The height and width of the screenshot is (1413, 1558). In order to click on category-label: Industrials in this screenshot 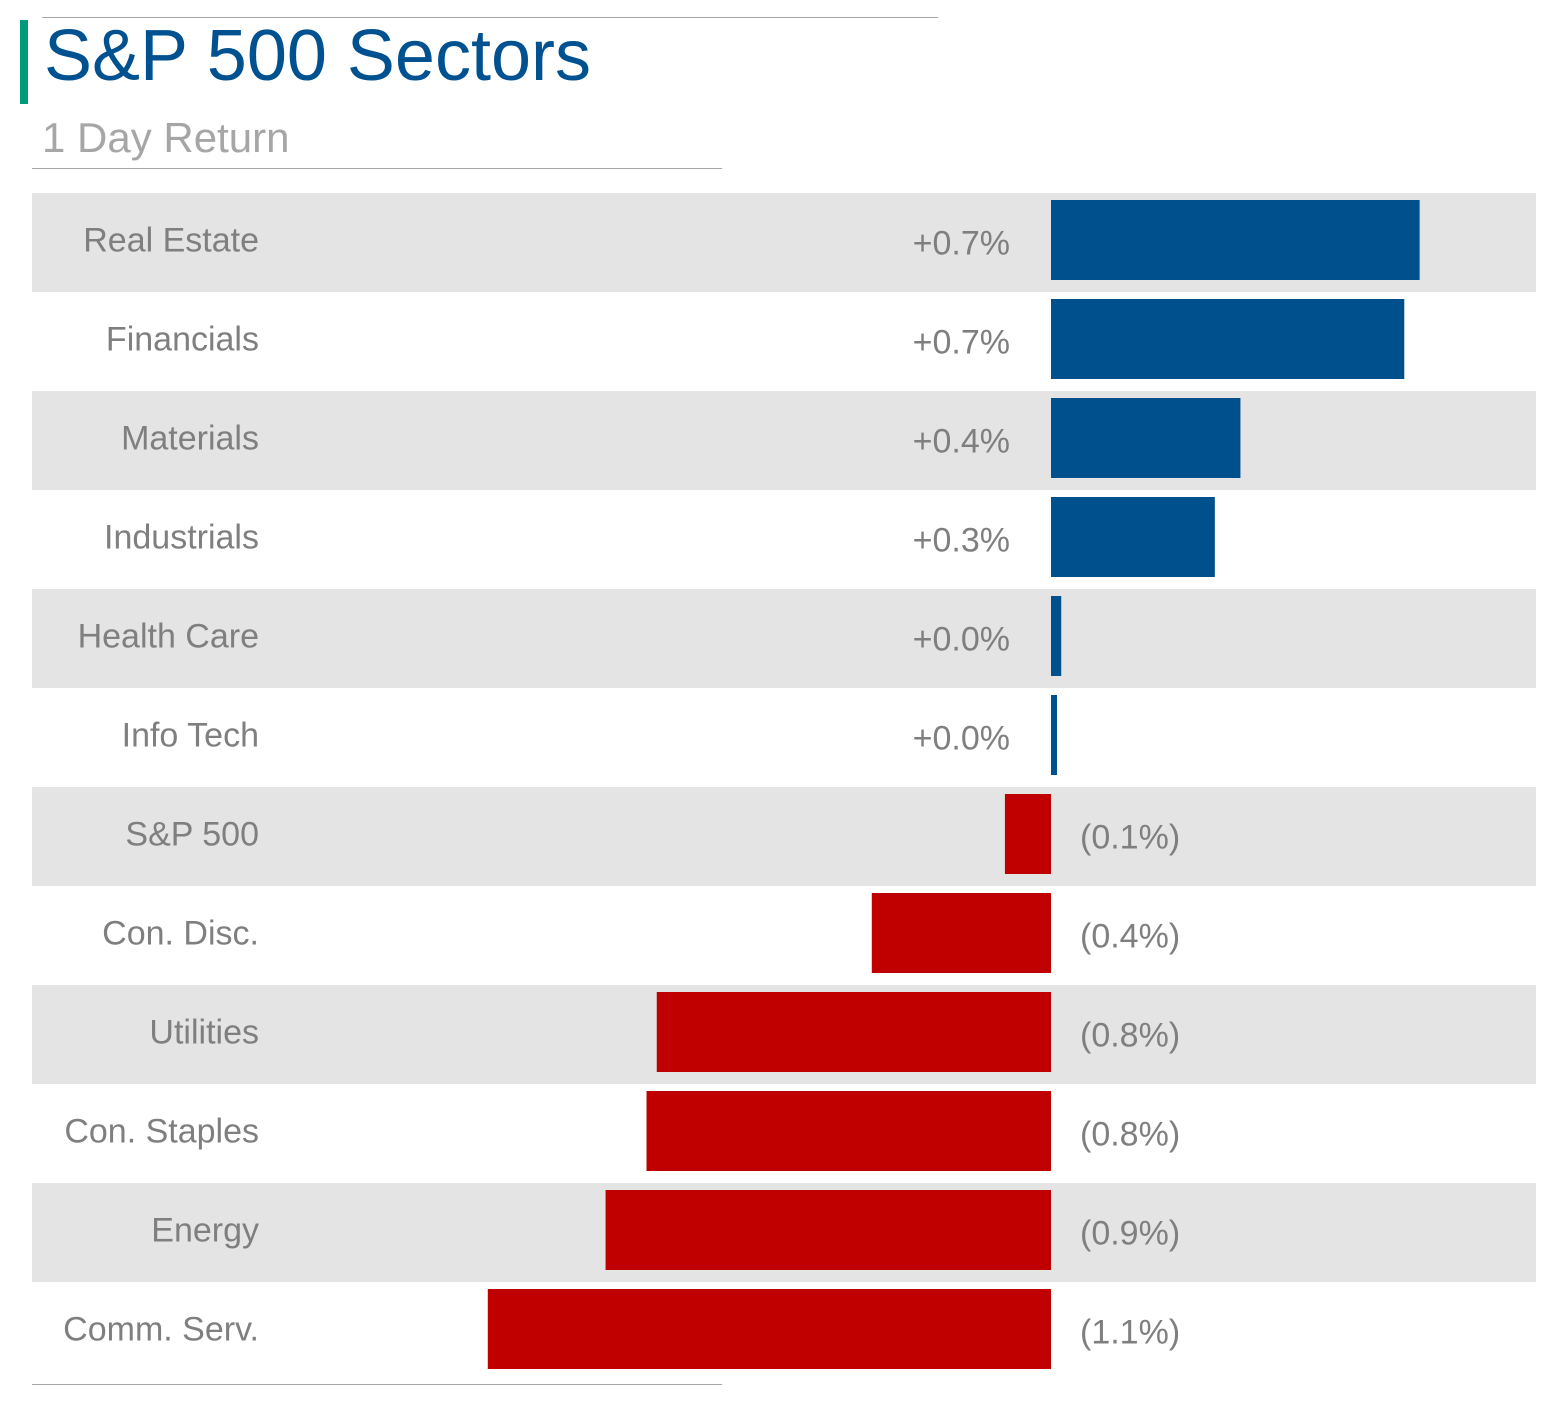, I will do `click(181, 537)`.